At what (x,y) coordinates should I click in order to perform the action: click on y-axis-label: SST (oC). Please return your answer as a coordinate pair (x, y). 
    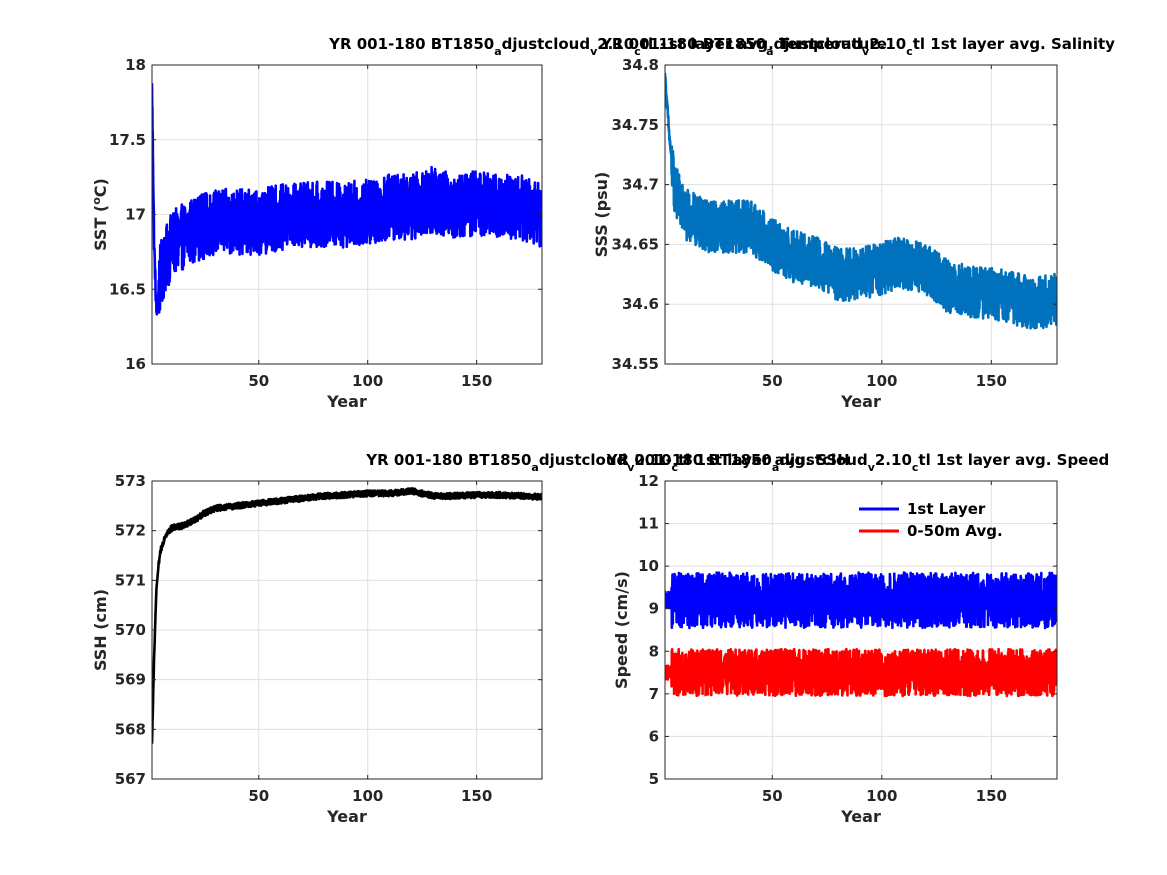
    Looking at the image, I should click on (100, 214).